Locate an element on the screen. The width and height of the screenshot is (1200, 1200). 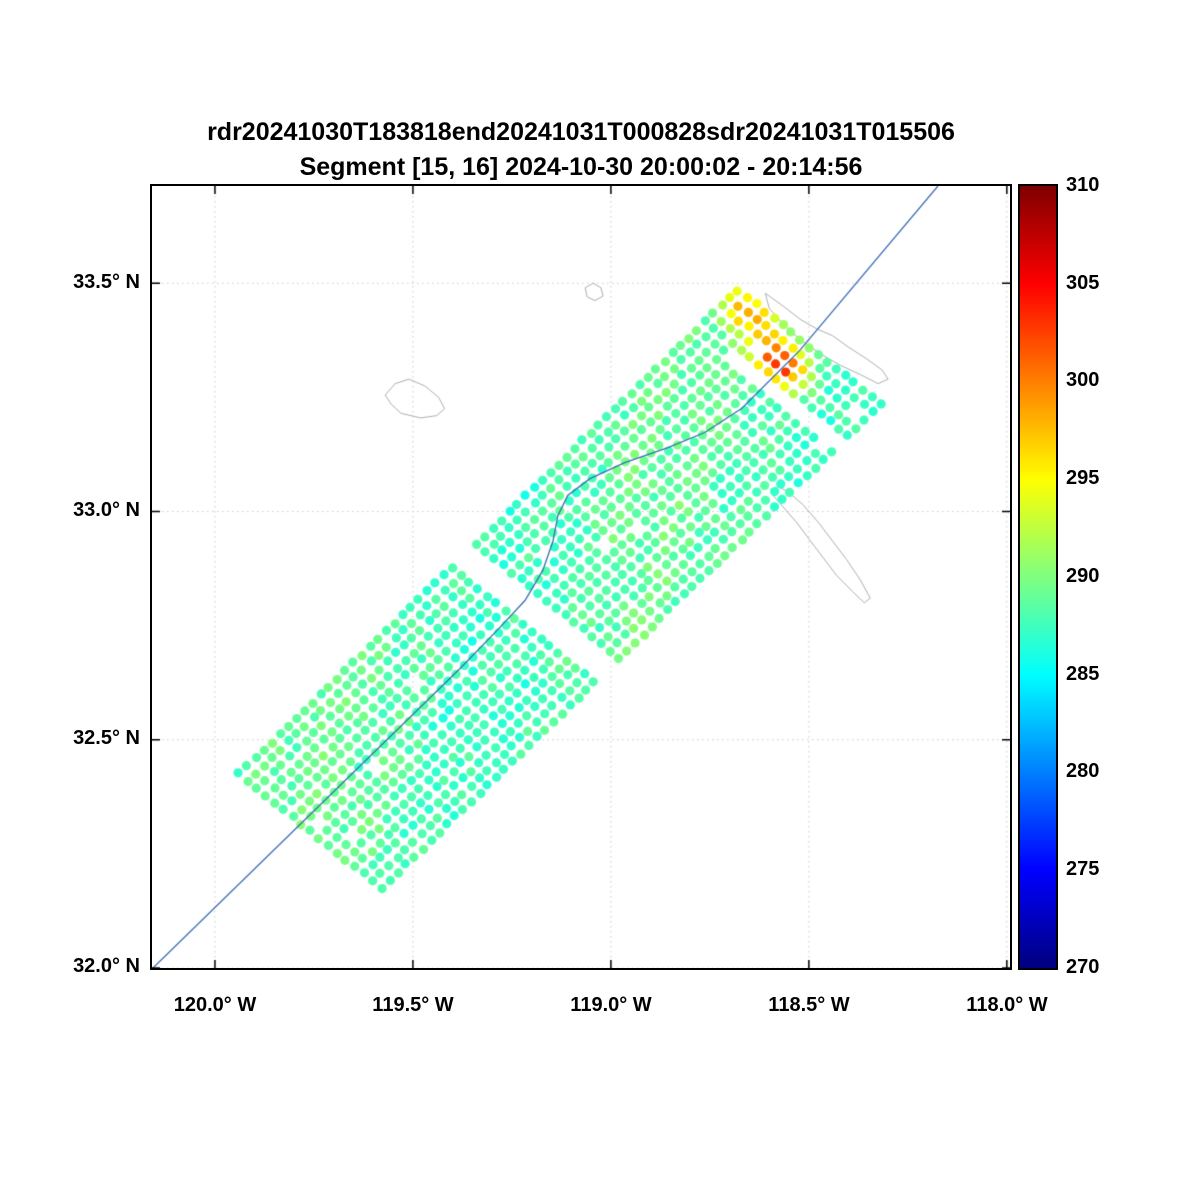
colorbar-tick-label: 290 is located at coordinates (1083, 576).